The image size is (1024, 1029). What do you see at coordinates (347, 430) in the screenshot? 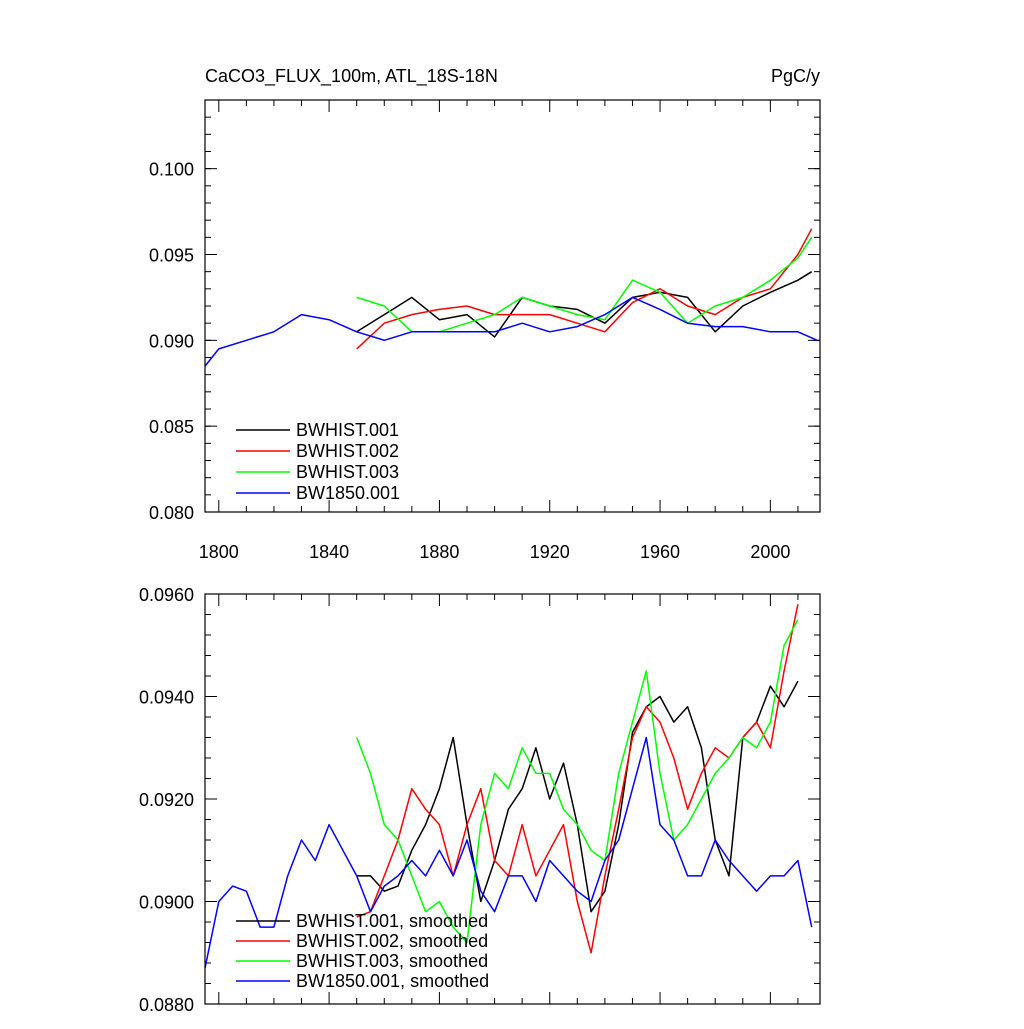
I see `top-legend-label-1: BWHIST.001` at bounding box center [347, 430].